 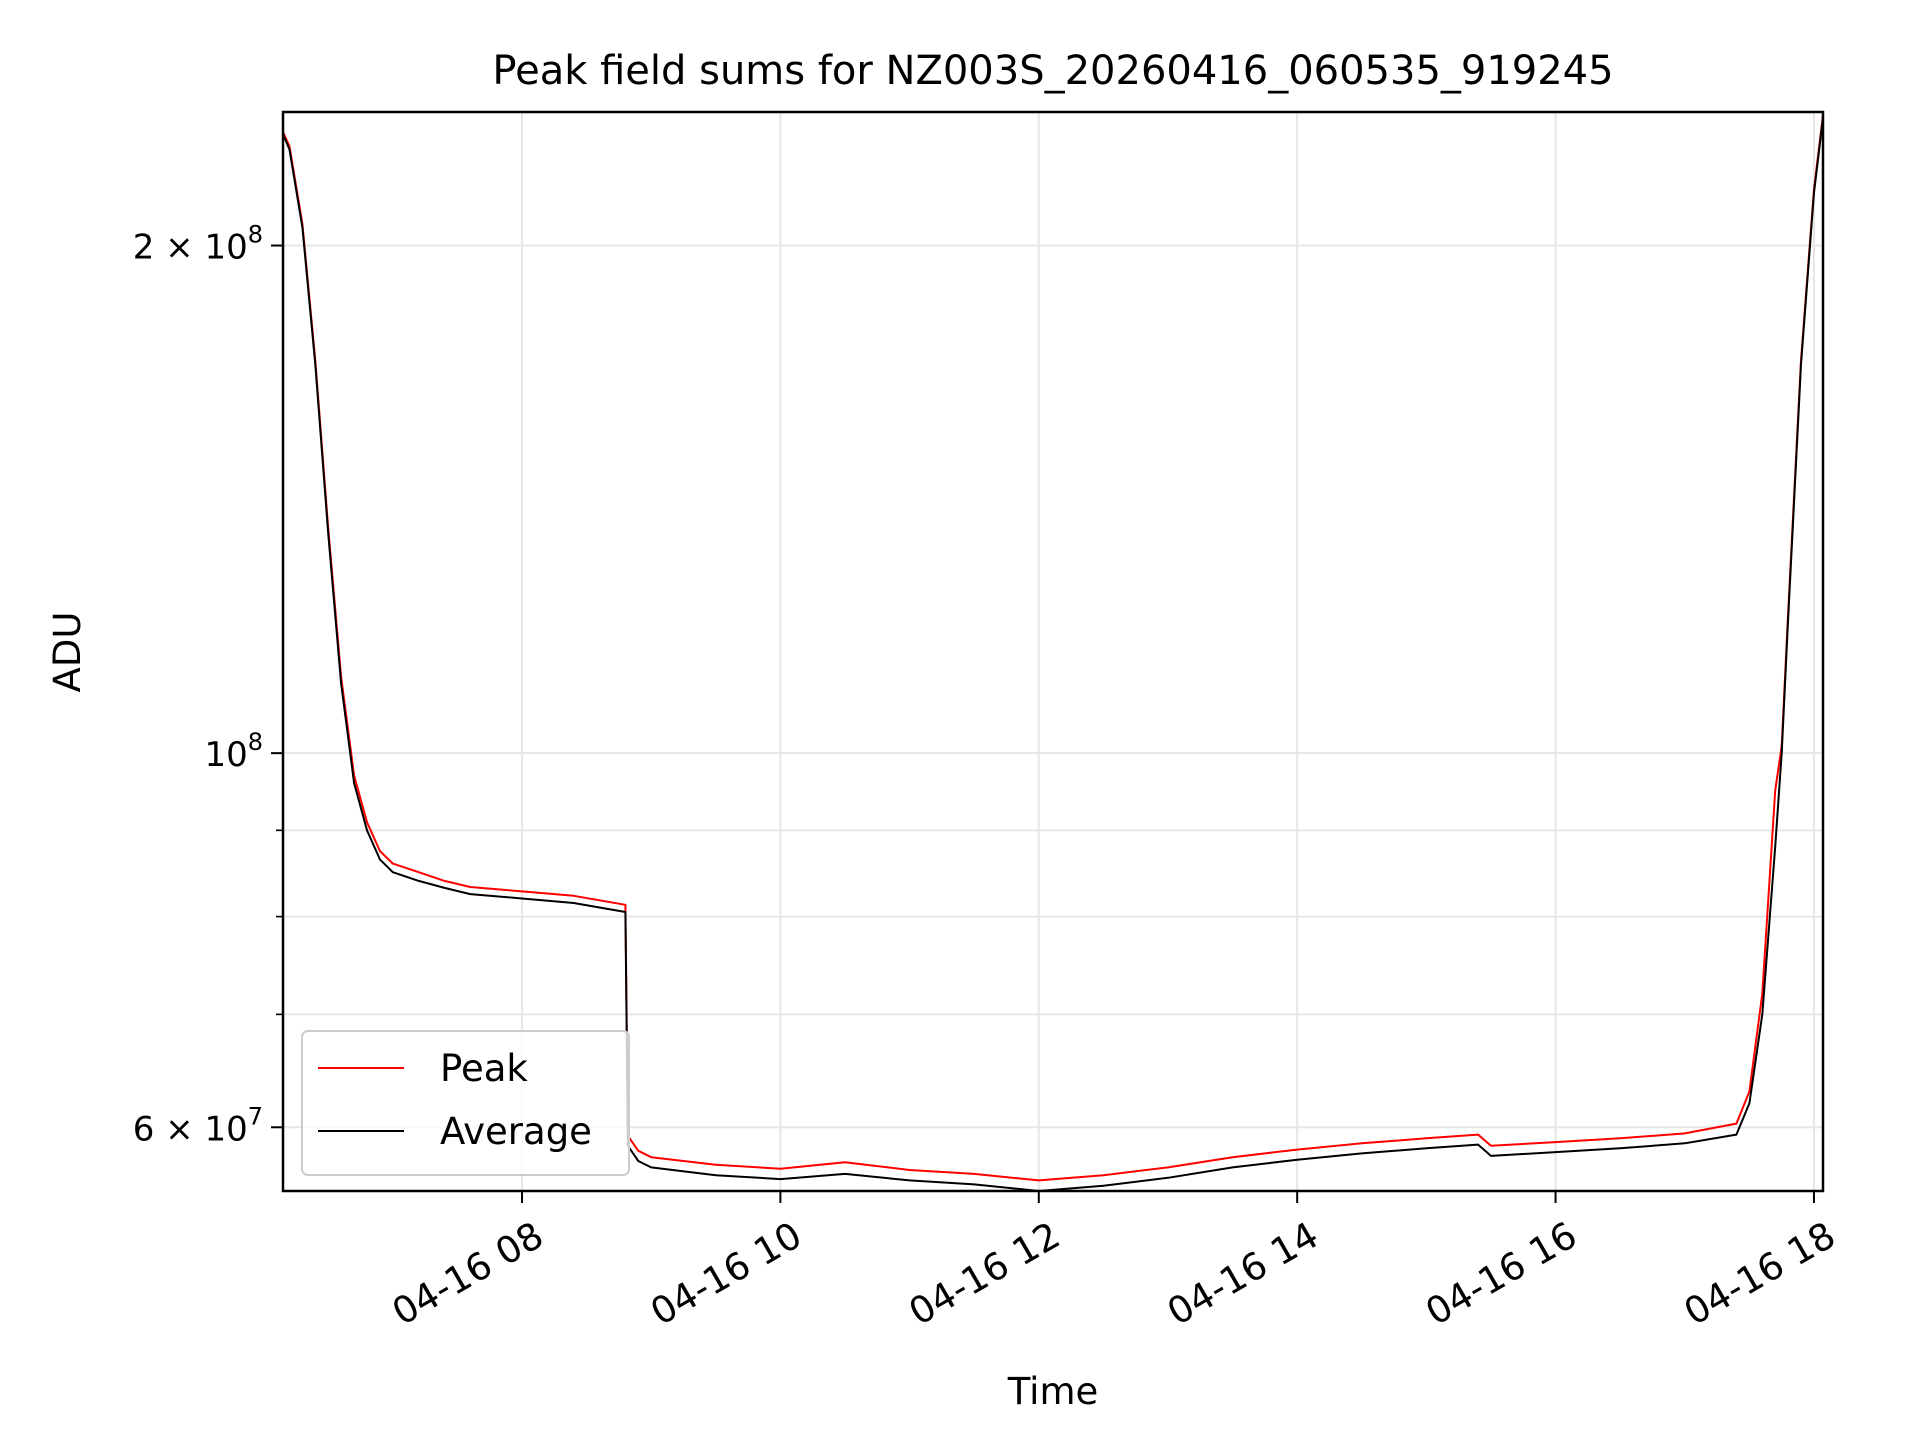 What do you see at coordinates (233, 751) in the screenshot?
I see `y-tick-label: 108` at bounding box center [233, 751].